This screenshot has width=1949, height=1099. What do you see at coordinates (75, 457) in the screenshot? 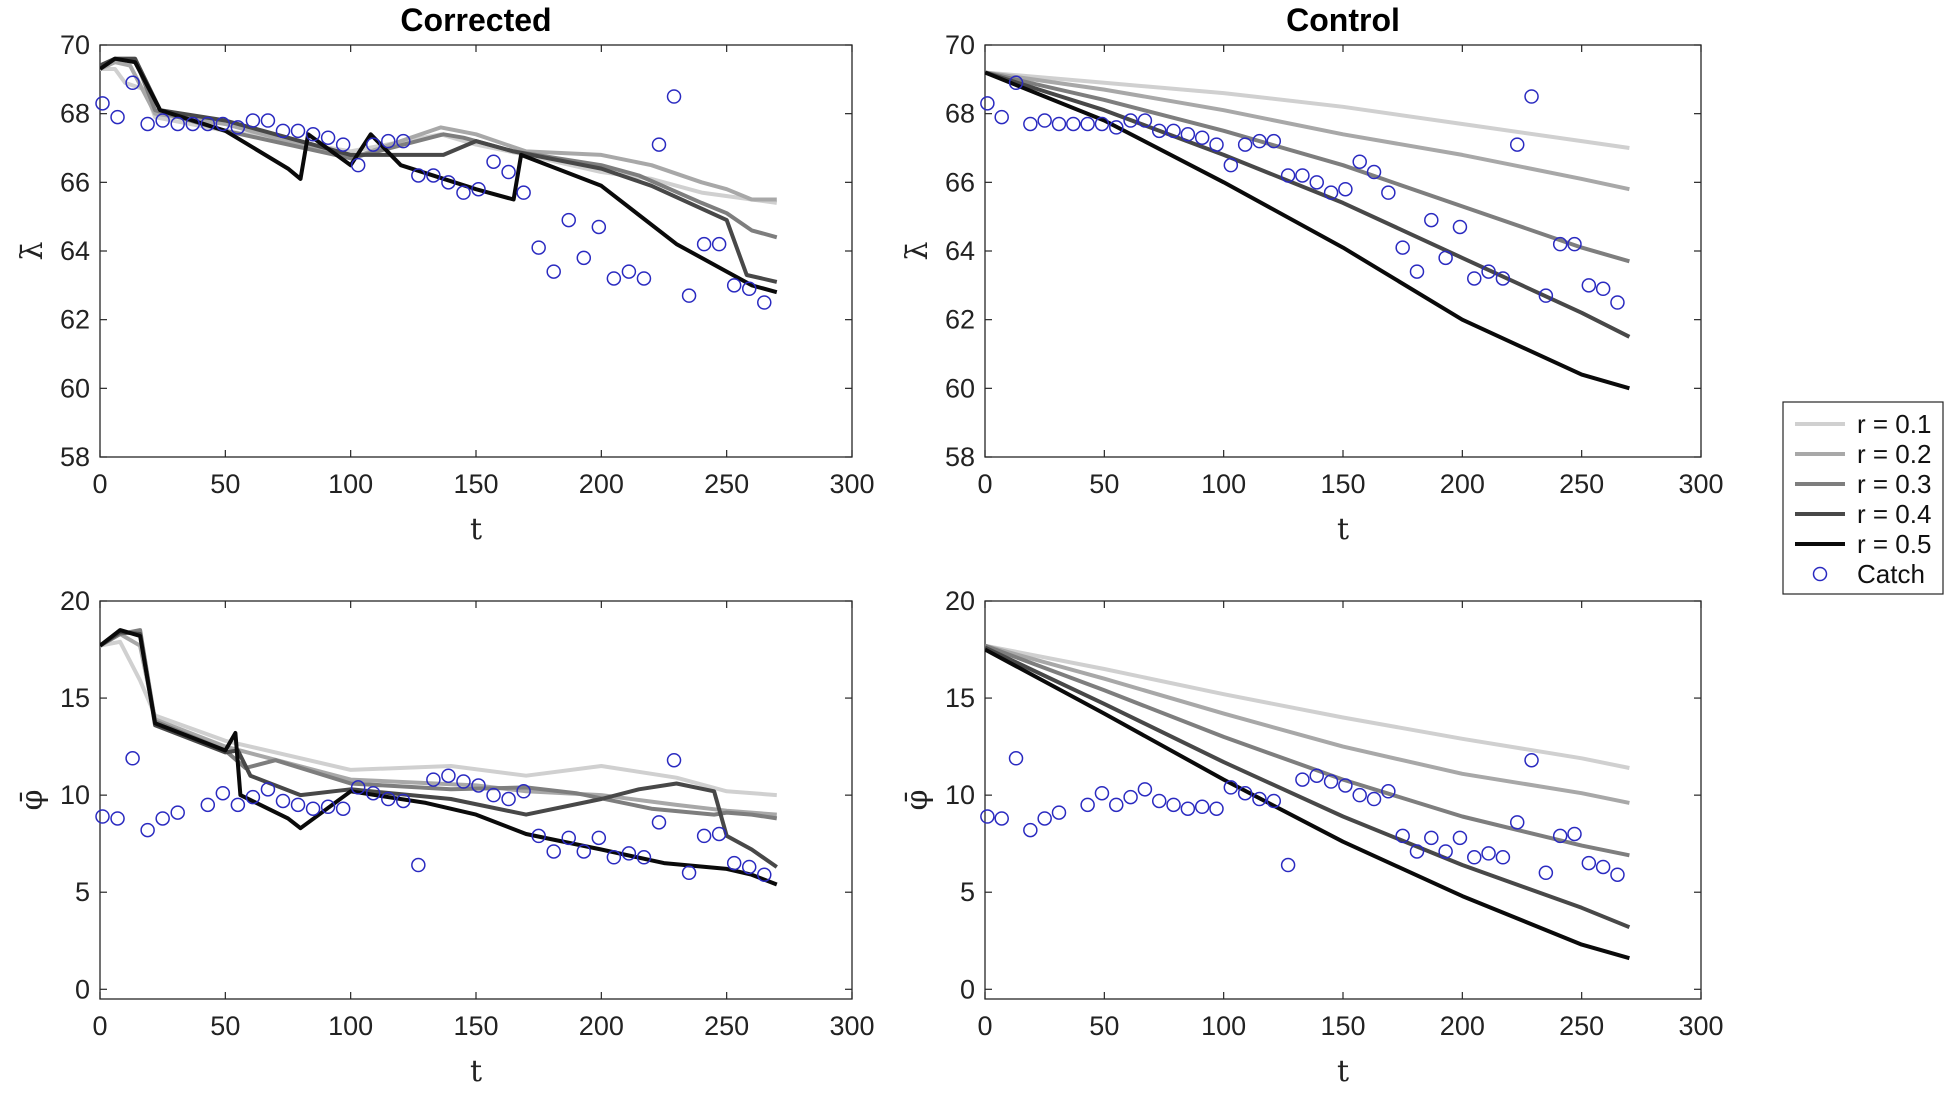
I see `y-tick-label: 58` at bounding box center [75, 457].